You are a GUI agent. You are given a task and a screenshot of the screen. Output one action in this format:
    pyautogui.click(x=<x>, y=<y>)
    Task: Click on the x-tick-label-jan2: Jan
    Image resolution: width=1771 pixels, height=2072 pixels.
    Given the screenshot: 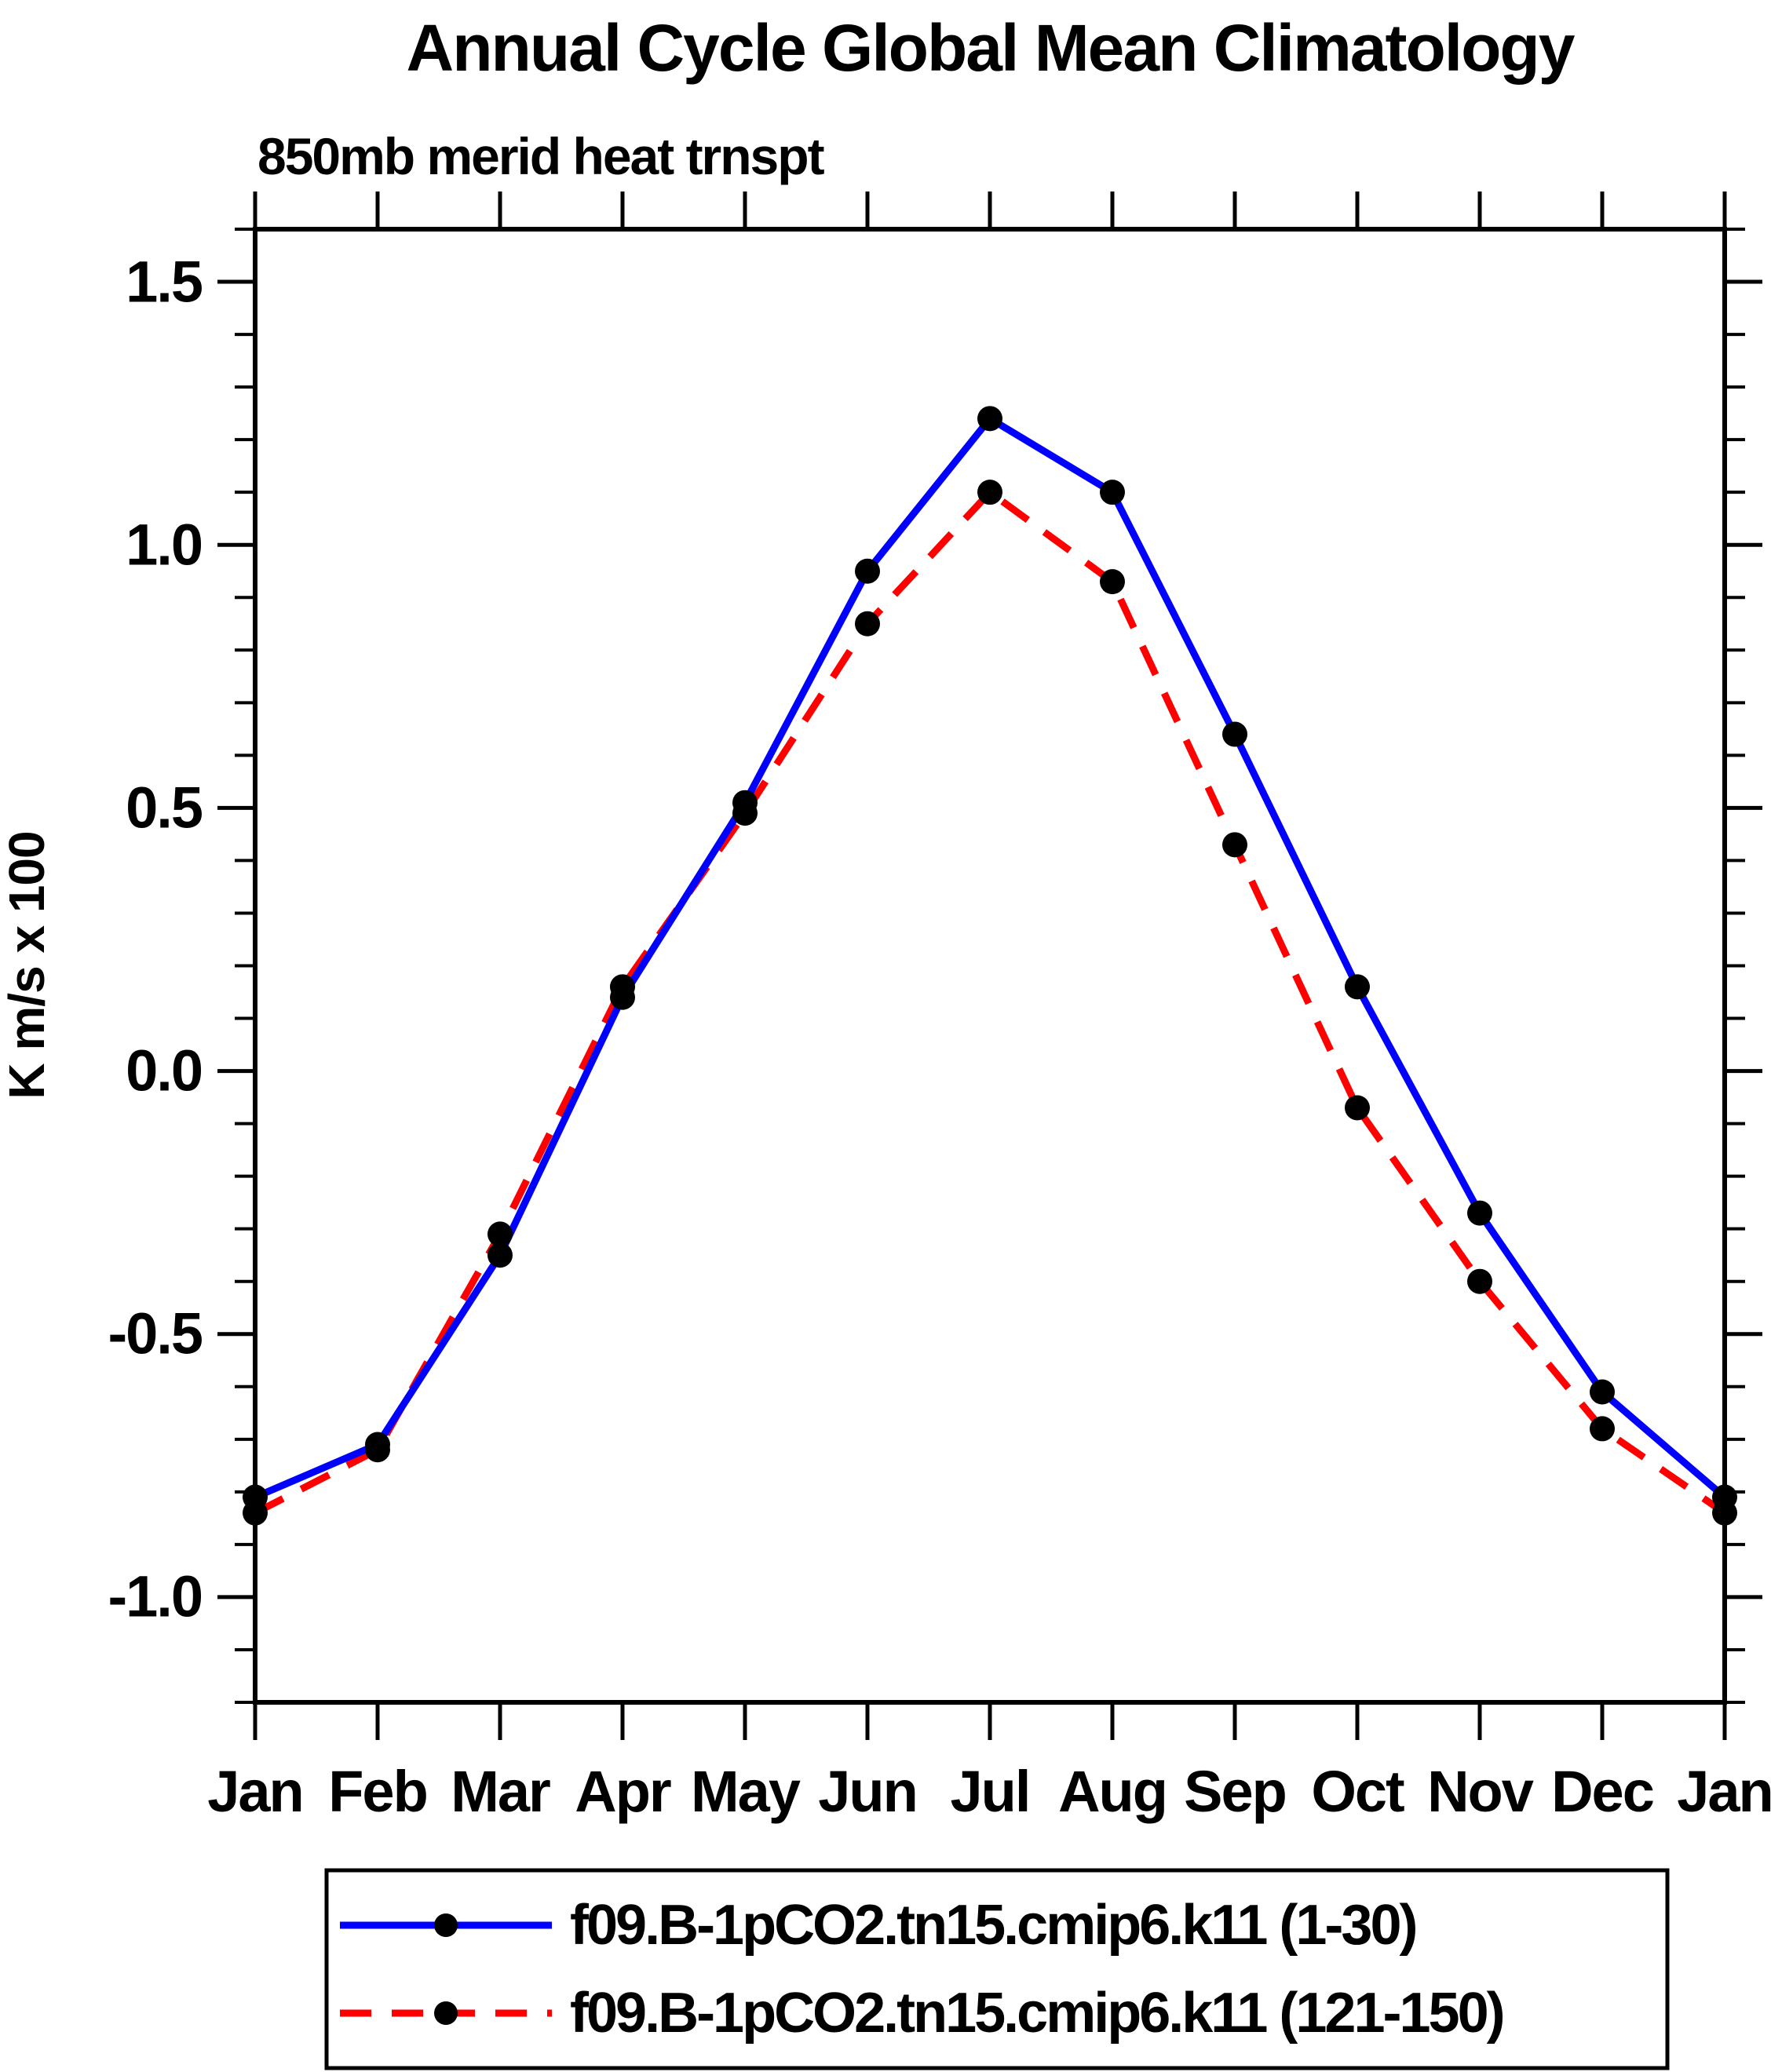 What is the action you would take?
    pyautogui.click(x=1724, y=1791)
    